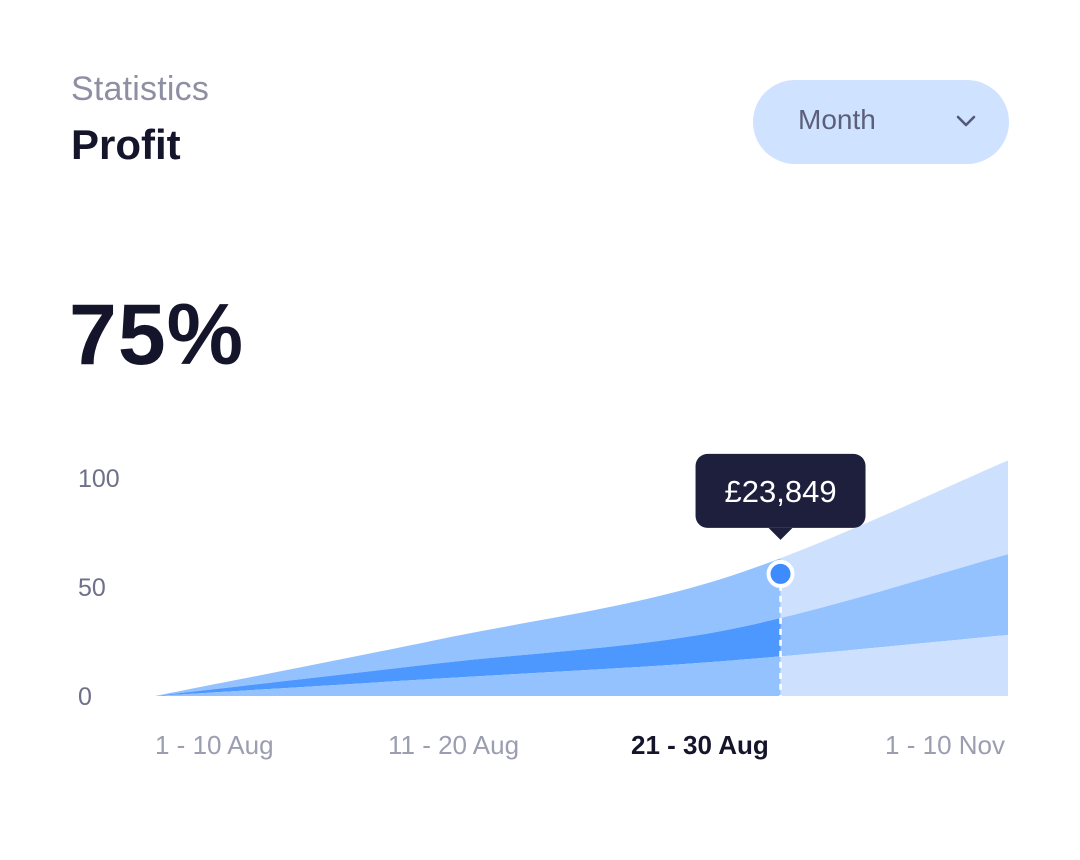  Describe the element at coordinates (966, 121) in the screenshot. I see `chevron-down-icon` at that location.